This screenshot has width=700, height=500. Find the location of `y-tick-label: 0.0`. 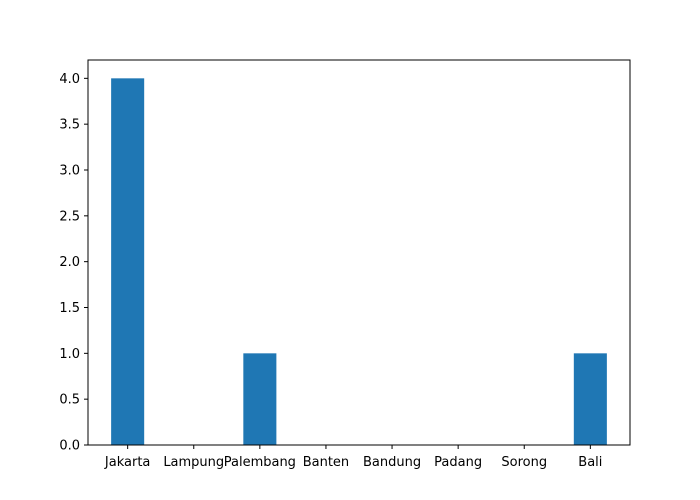

y-tick-label: 0.0 is located at coordinates (69, 446).